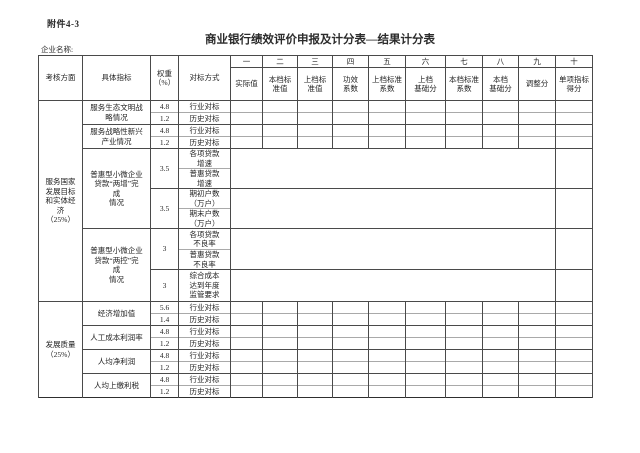  What do you see at coordinates (464, 61) in the screenshot?
I see `header-col-number: 七` at bounding box center [464, 61].